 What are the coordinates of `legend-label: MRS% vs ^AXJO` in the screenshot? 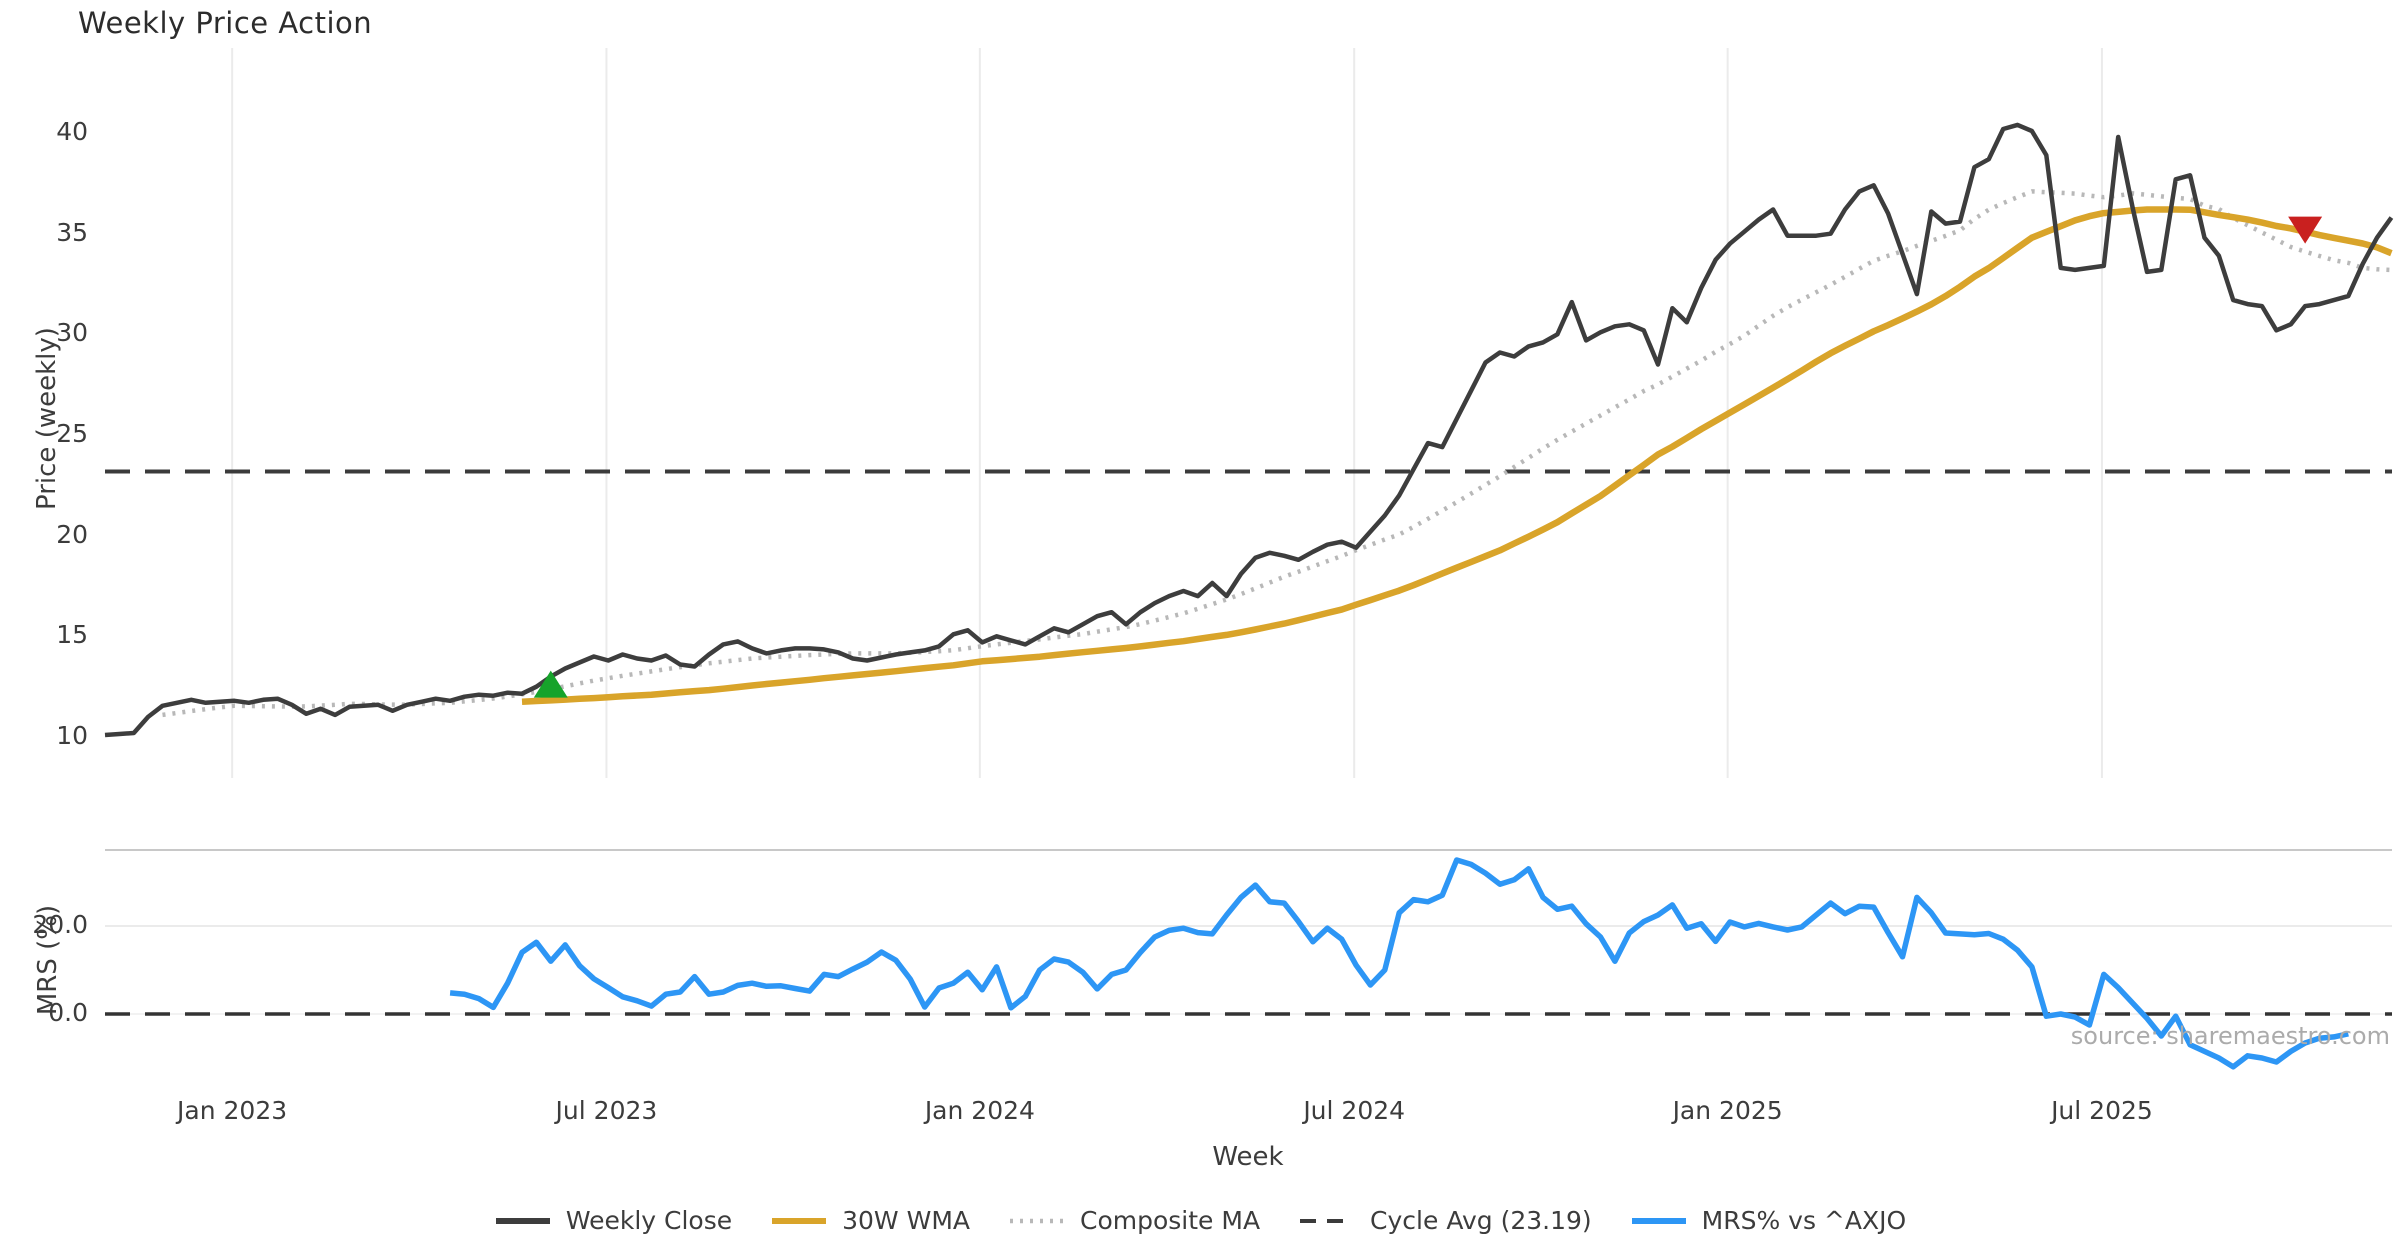 It's located at (1804, 1220).